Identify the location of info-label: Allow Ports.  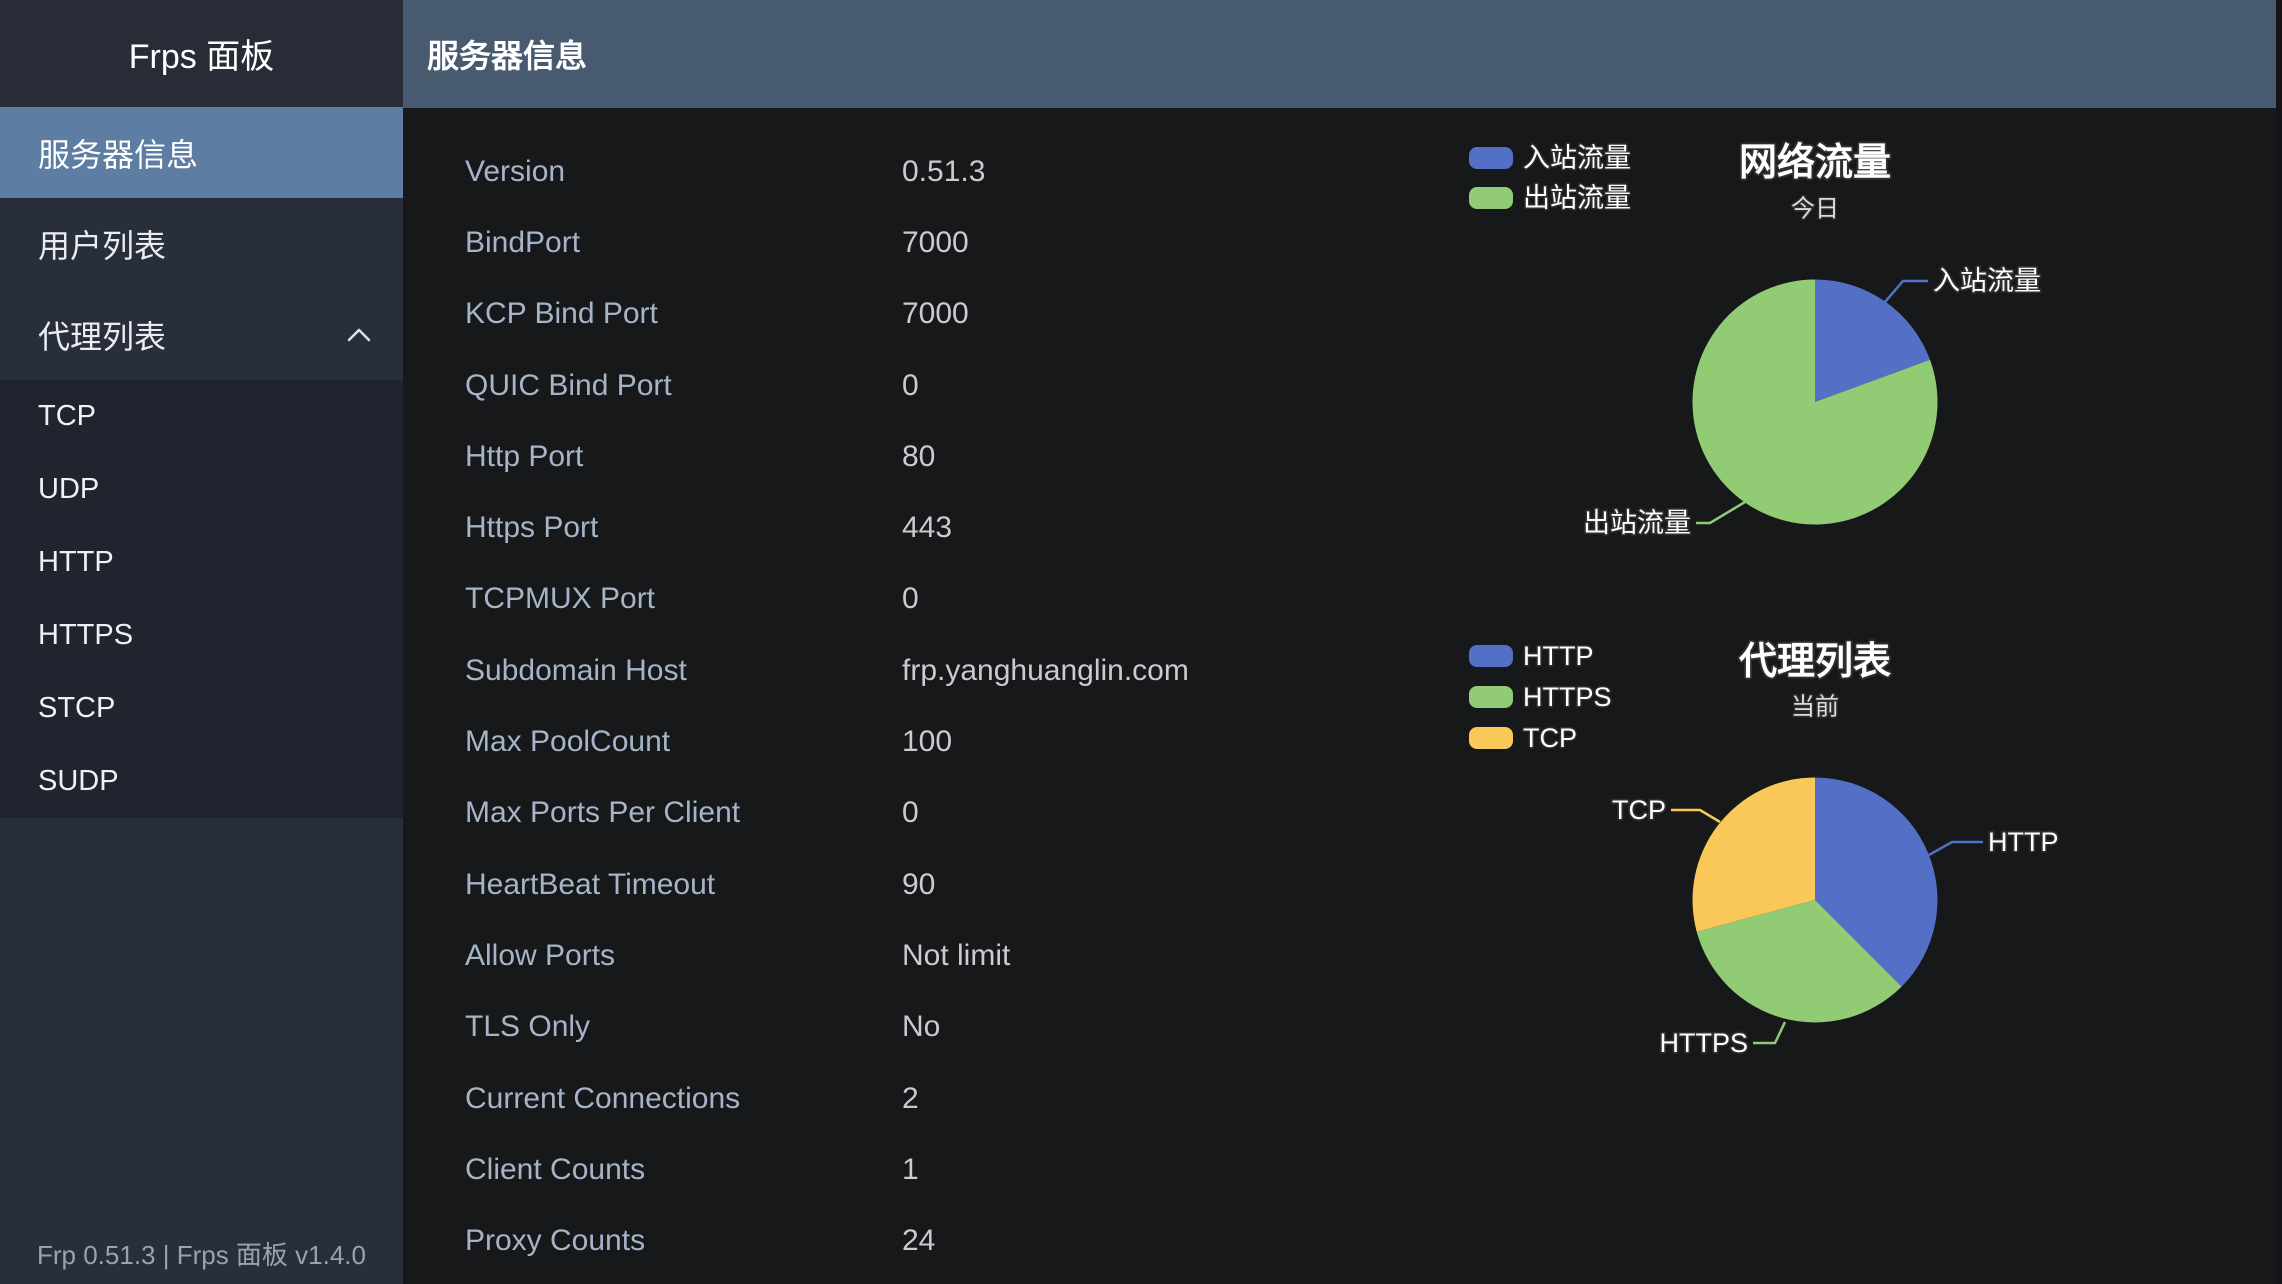
(540, 955).